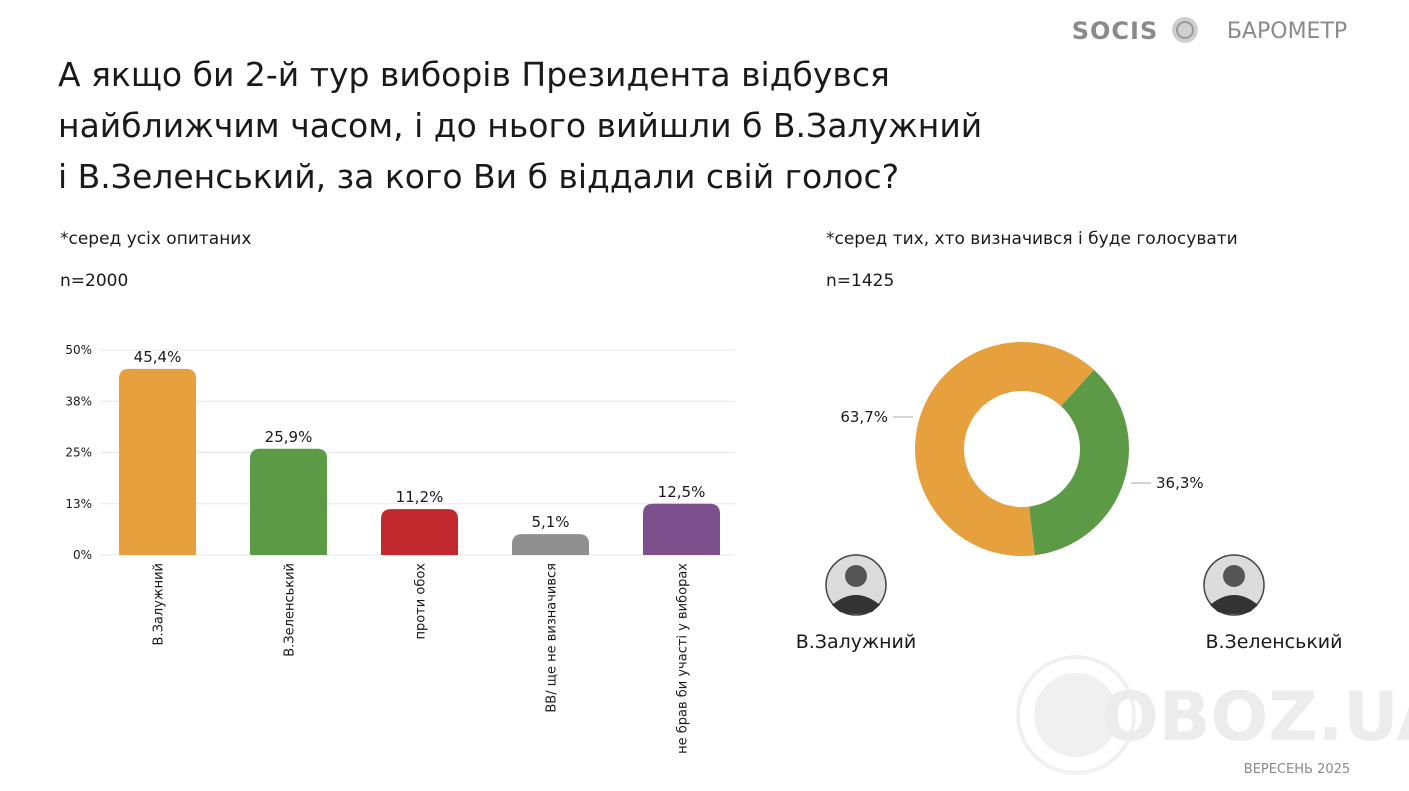 The height and width of the screenshot is (791, 1409). I want to click on date: ВЕРЕСЕНЬ 2025, so click(1297, 769).